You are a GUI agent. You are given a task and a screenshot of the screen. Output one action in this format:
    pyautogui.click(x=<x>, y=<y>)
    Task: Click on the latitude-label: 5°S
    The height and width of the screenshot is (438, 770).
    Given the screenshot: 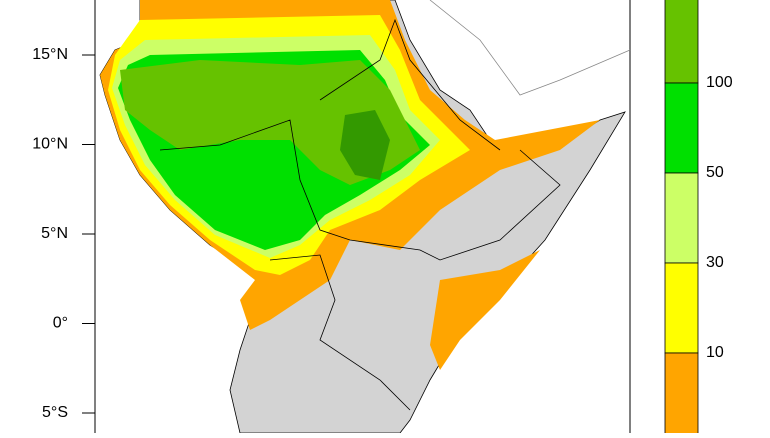 What is the action you would take?
    pyautogui.click(x=55, y=412)
    